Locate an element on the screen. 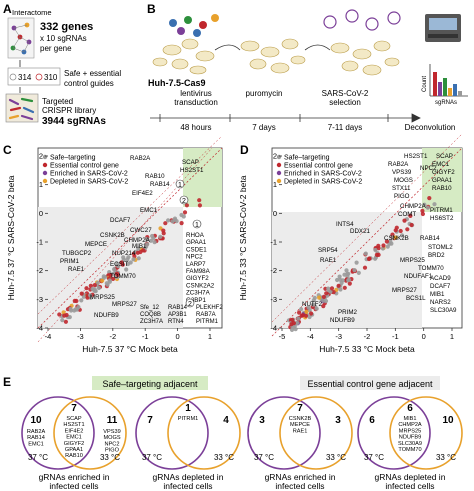 The image size is (474, 491). point-label-d: SRP54 is located at coordinates (328, 250).